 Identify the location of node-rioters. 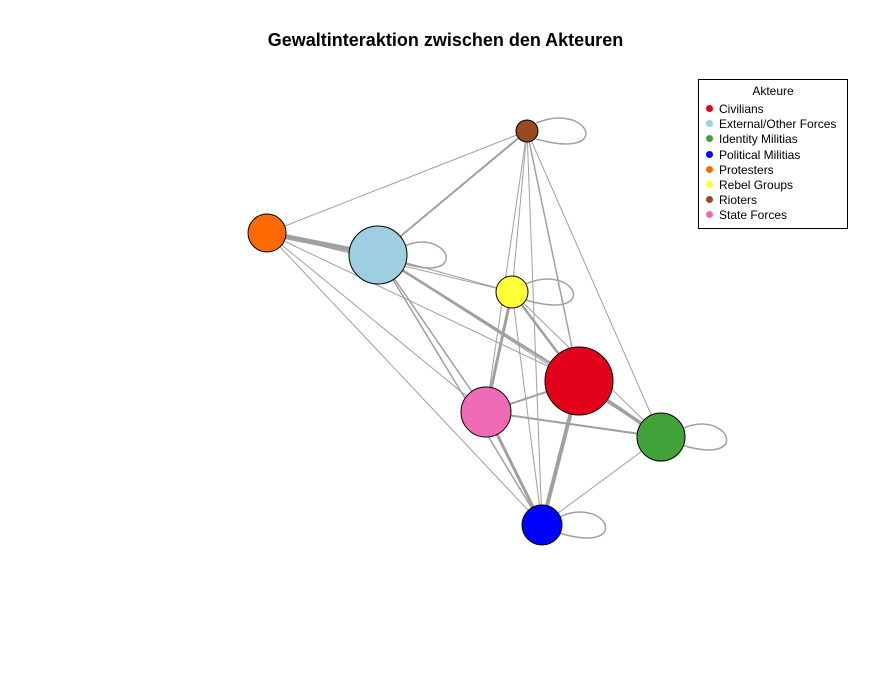
(527, 131).